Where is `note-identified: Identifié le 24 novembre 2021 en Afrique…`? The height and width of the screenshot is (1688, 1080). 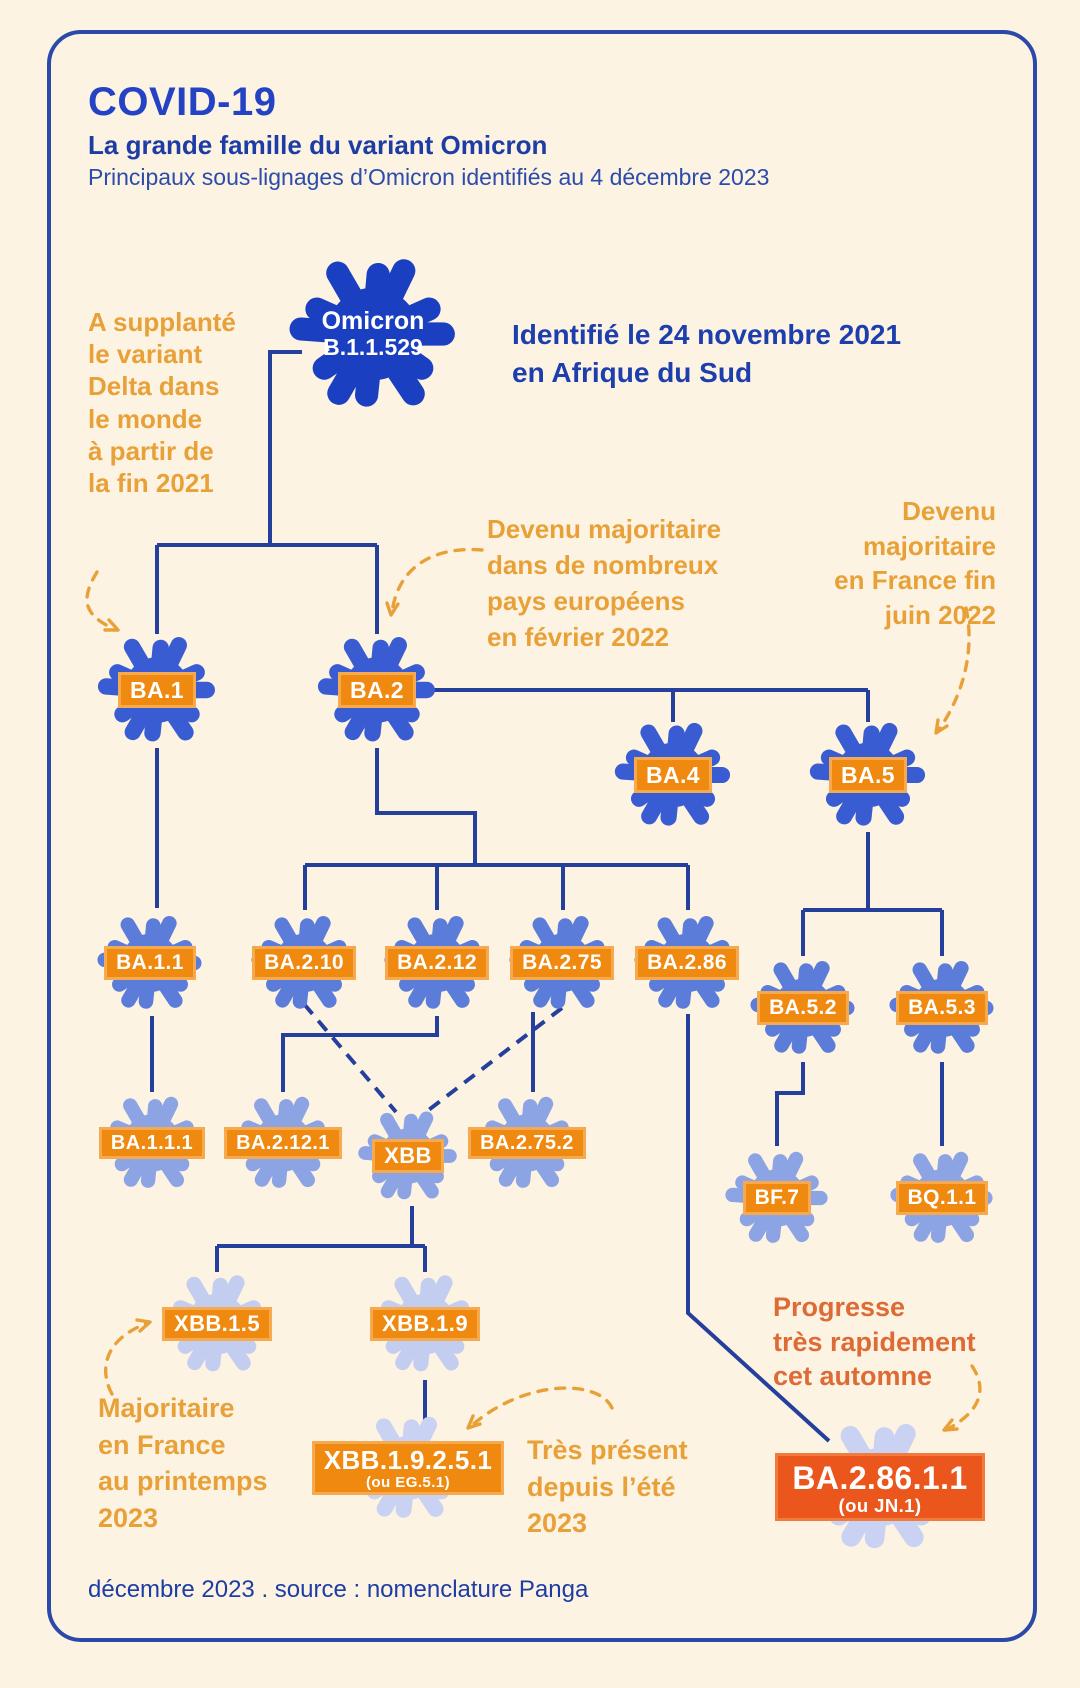
note-identified: Identifié le 24 novembre 2021 en Afrique… is located at coordinates (707, 353).